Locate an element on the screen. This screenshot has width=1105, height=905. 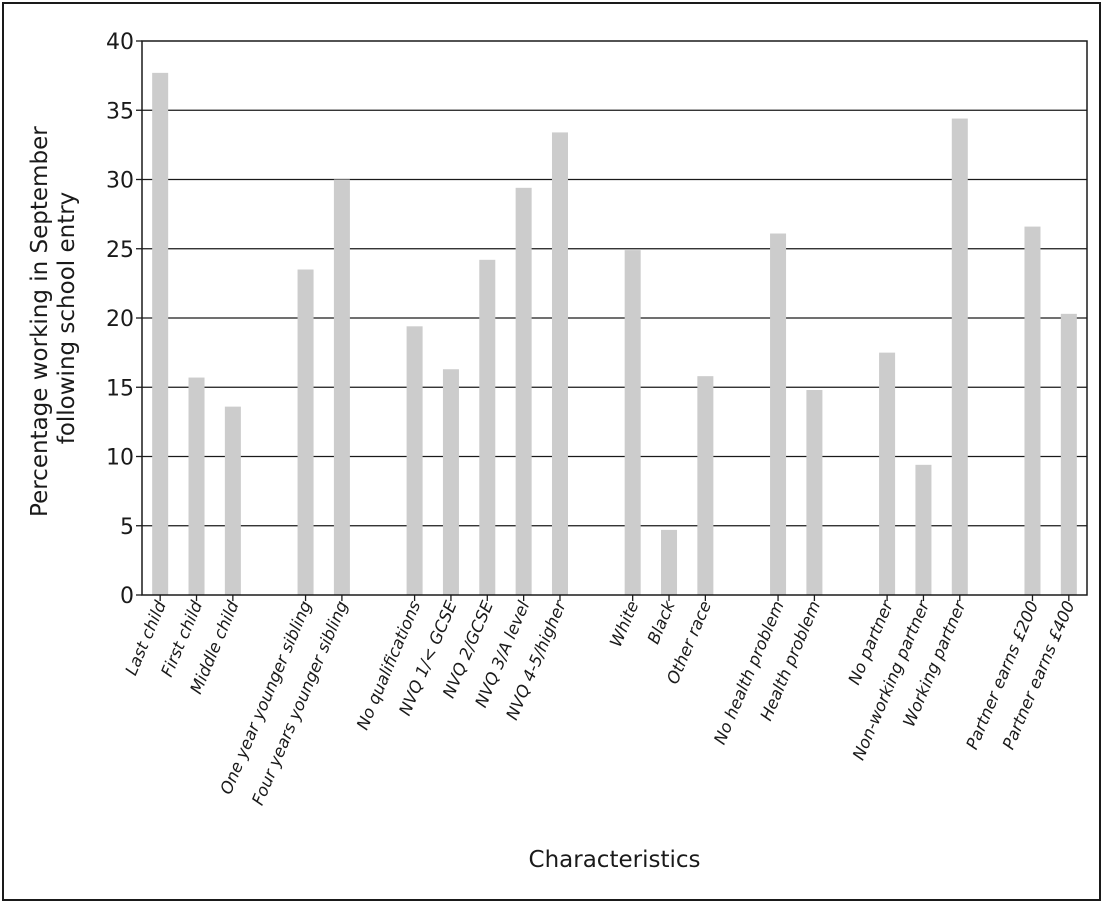
y-tick-label: 35 is located at coordinates (120, 111).